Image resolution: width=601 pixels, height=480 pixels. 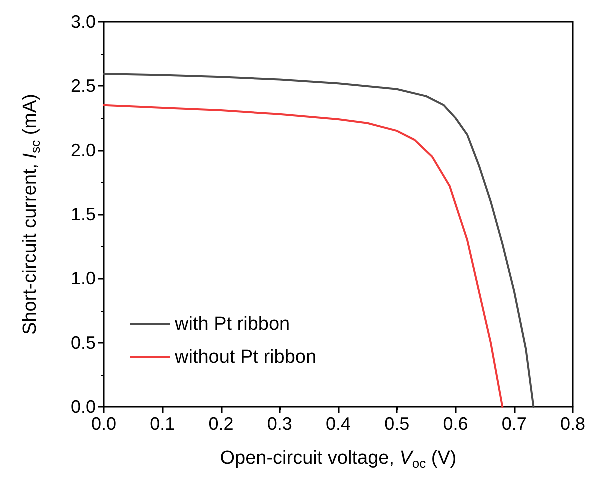 I want to click on y-tick-label: 1.5, so click(x=83, y=214).